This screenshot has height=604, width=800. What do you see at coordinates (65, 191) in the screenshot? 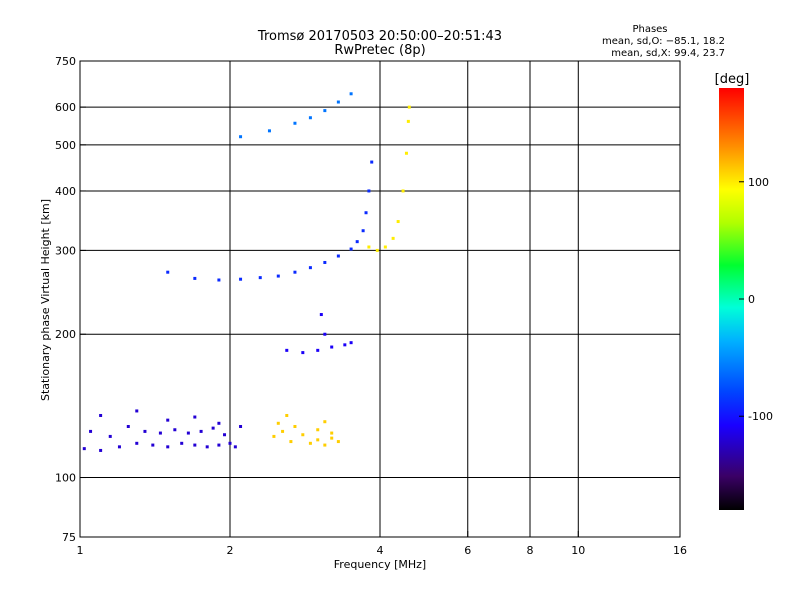
I see `y-tick-label: 400` at bounding box center [65, 191].